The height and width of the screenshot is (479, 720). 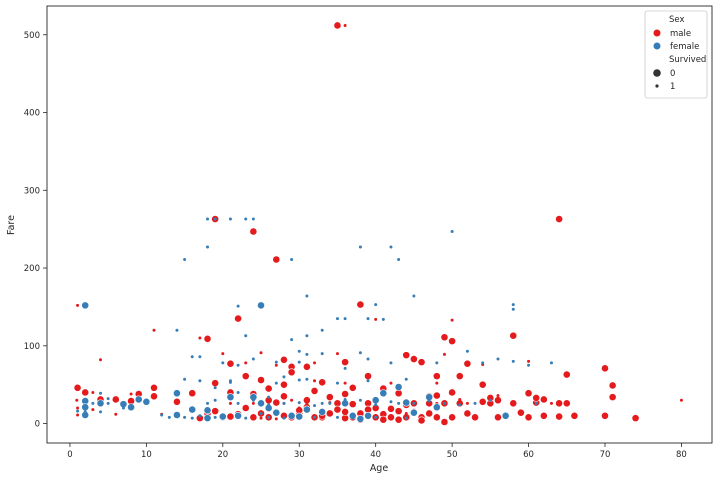 What do you see at coordinates (676, 54) in the screenshot?
I see `legend: Sex male female Survived 0 1` at bounding box center [676, 54].